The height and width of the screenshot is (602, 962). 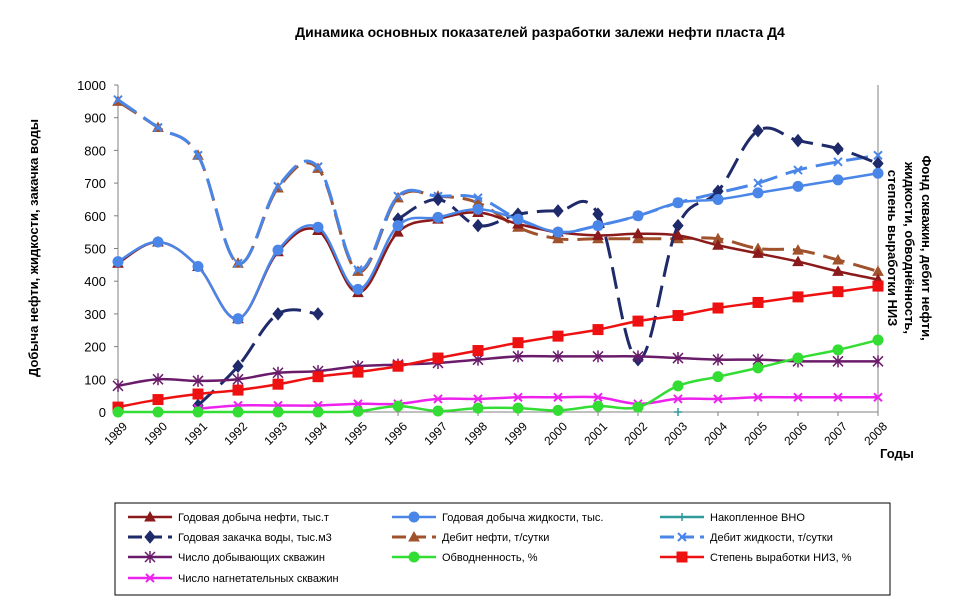 What do you see at coordinates (715, 433) in the screenshot?
I see `x-tick-label: 2004` at bounding box center [715, 433].